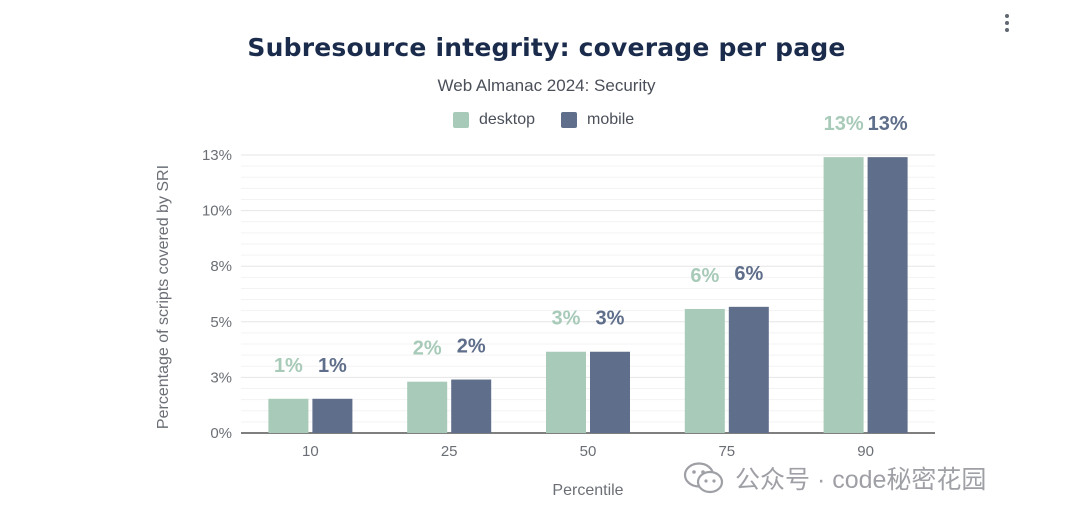 This screenshot has height=521, width=1080. What do you see at coordinates (861, 480) in the screenshot?
I see `watermark-text: 公众号 · code秘密花园` at bounding box center [861, 480].